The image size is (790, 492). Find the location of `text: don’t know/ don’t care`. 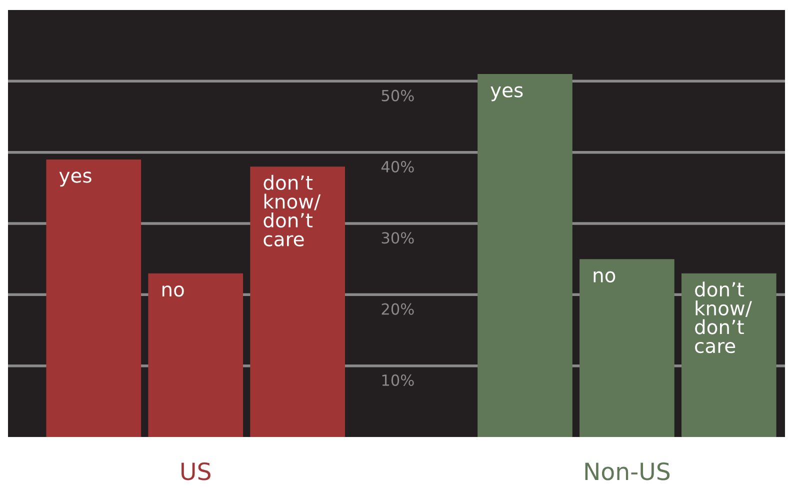

text: don’t know/ don’t care is located at coordinates (292, 210).